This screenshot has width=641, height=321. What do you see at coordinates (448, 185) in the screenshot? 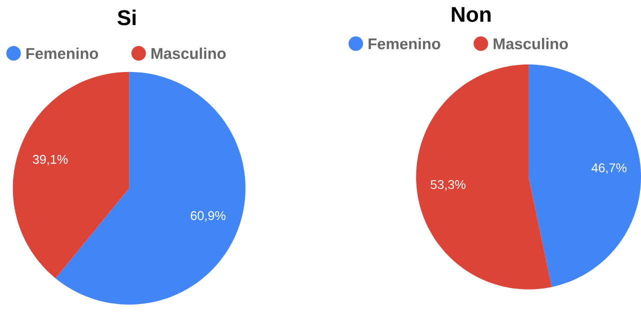
I see `data-label: 53,3%` at bounding box center [448, 185].